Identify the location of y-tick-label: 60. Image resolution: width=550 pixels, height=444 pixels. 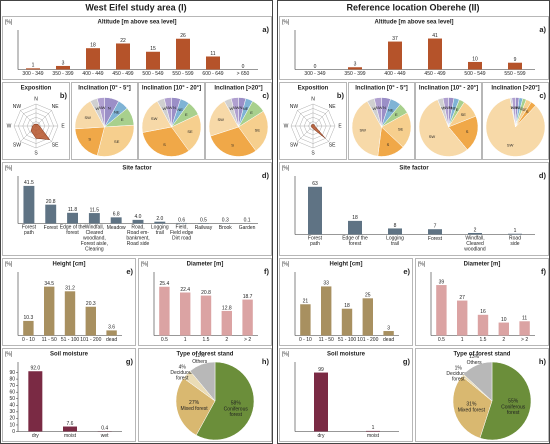
(12, 393).